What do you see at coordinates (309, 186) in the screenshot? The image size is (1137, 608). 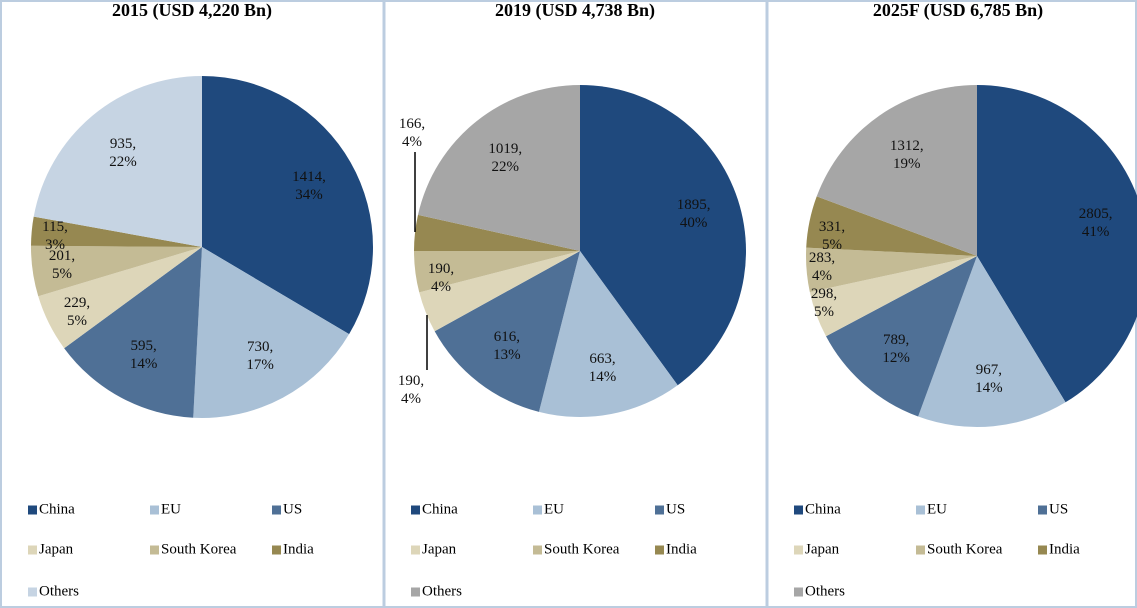 I see `data-label: 1414, 34%` at bounding box center [309, 186].